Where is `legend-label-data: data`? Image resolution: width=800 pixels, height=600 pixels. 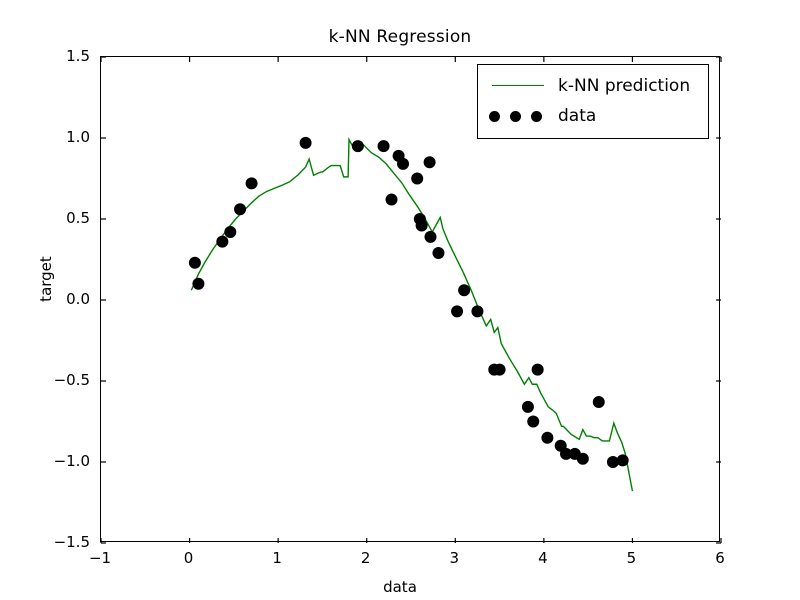
legend-label-data: data is located at coordinates (577, 116).